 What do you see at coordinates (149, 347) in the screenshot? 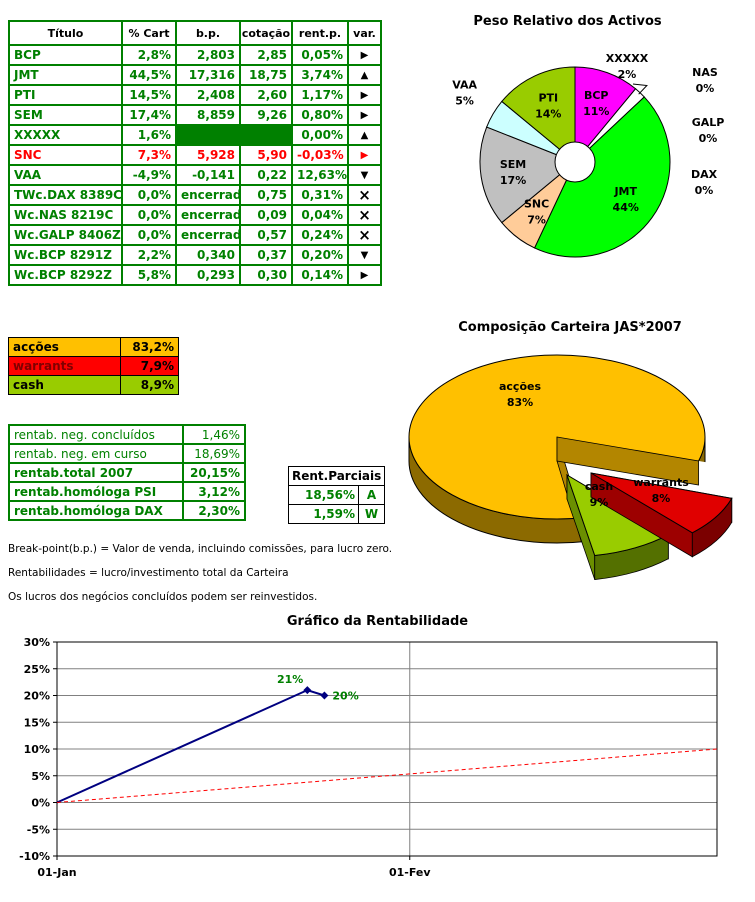
I see `cell-asset-weight: 83,2%` at bounding box center [149, 347].